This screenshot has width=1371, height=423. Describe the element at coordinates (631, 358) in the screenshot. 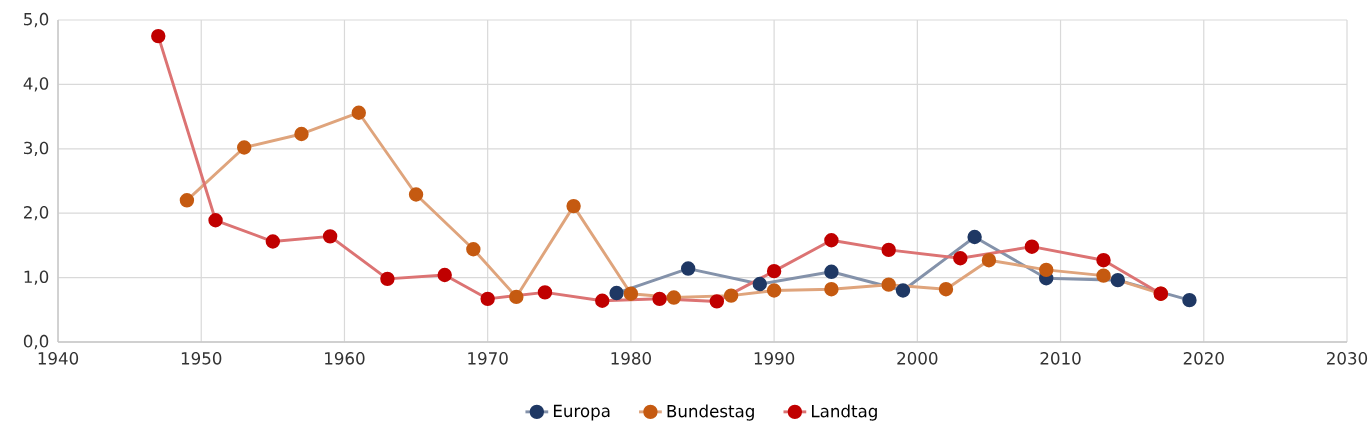

I see `x-tick-label: 1980` at that location.